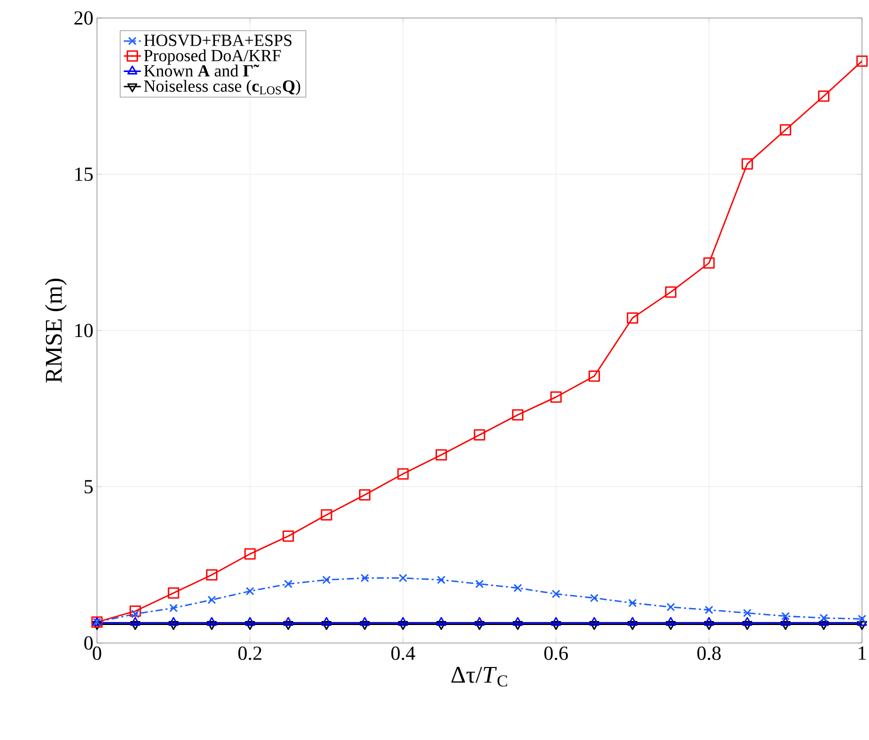 This screenshot has height=740, width=869. Describe the element at coordinates (556, 653) in the screenshot. I see `x-tick-label: 0.6` at that location.